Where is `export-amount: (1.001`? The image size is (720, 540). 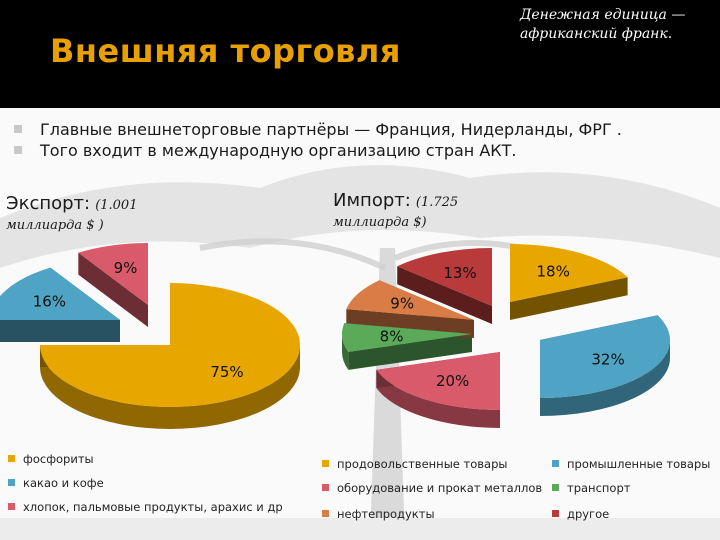 export-amount: (1.001 is located at coordinates (116, 205).